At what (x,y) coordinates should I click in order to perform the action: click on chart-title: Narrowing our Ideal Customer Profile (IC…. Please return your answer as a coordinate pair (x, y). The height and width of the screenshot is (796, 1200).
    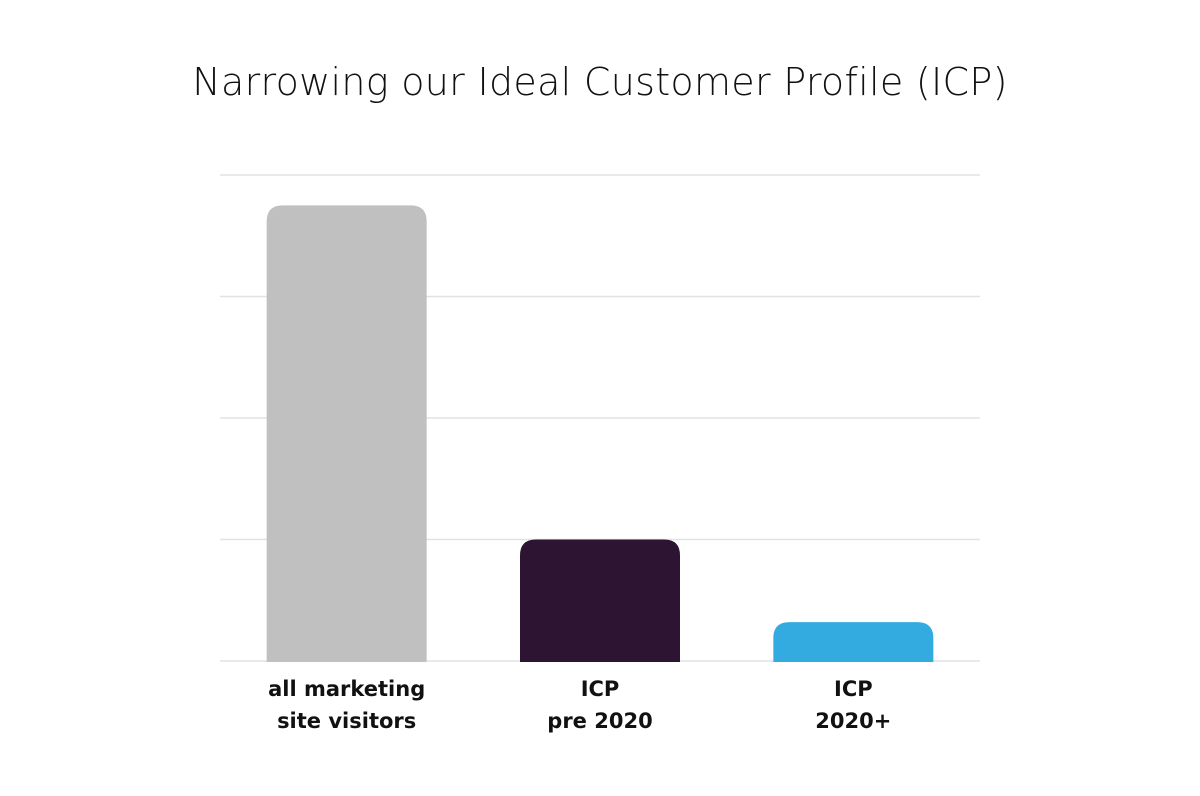
    Looking at the image, I should click on (600, 82).